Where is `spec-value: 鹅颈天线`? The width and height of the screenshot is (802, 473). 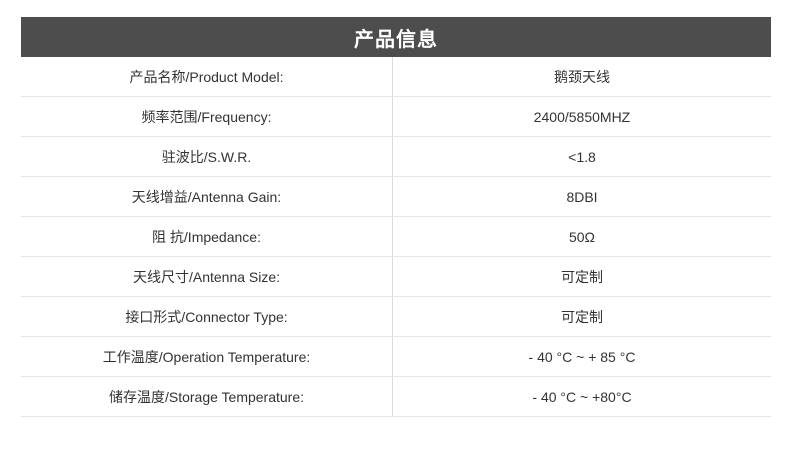 spec-value: 鹅颈天线 is located at coordinates (582, 76).